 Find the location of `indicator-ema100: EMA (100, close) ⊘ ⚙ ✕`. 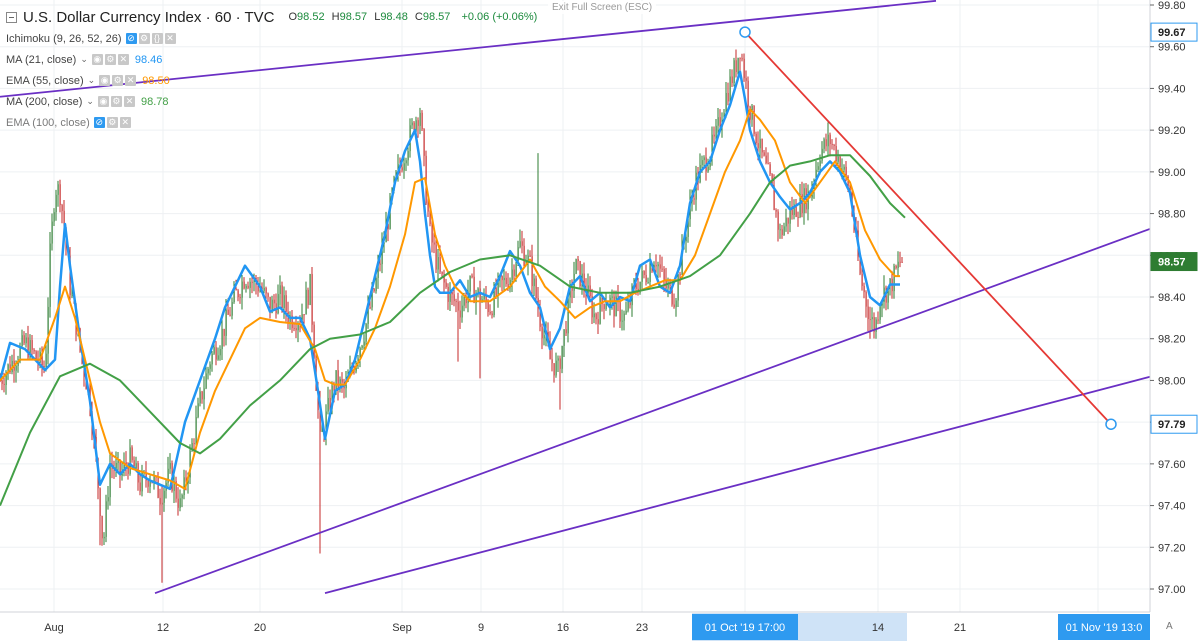

indicator-ema100: EMA (100, close) ⊘ ⚙ ✕ is located at coordinates (273, 122).